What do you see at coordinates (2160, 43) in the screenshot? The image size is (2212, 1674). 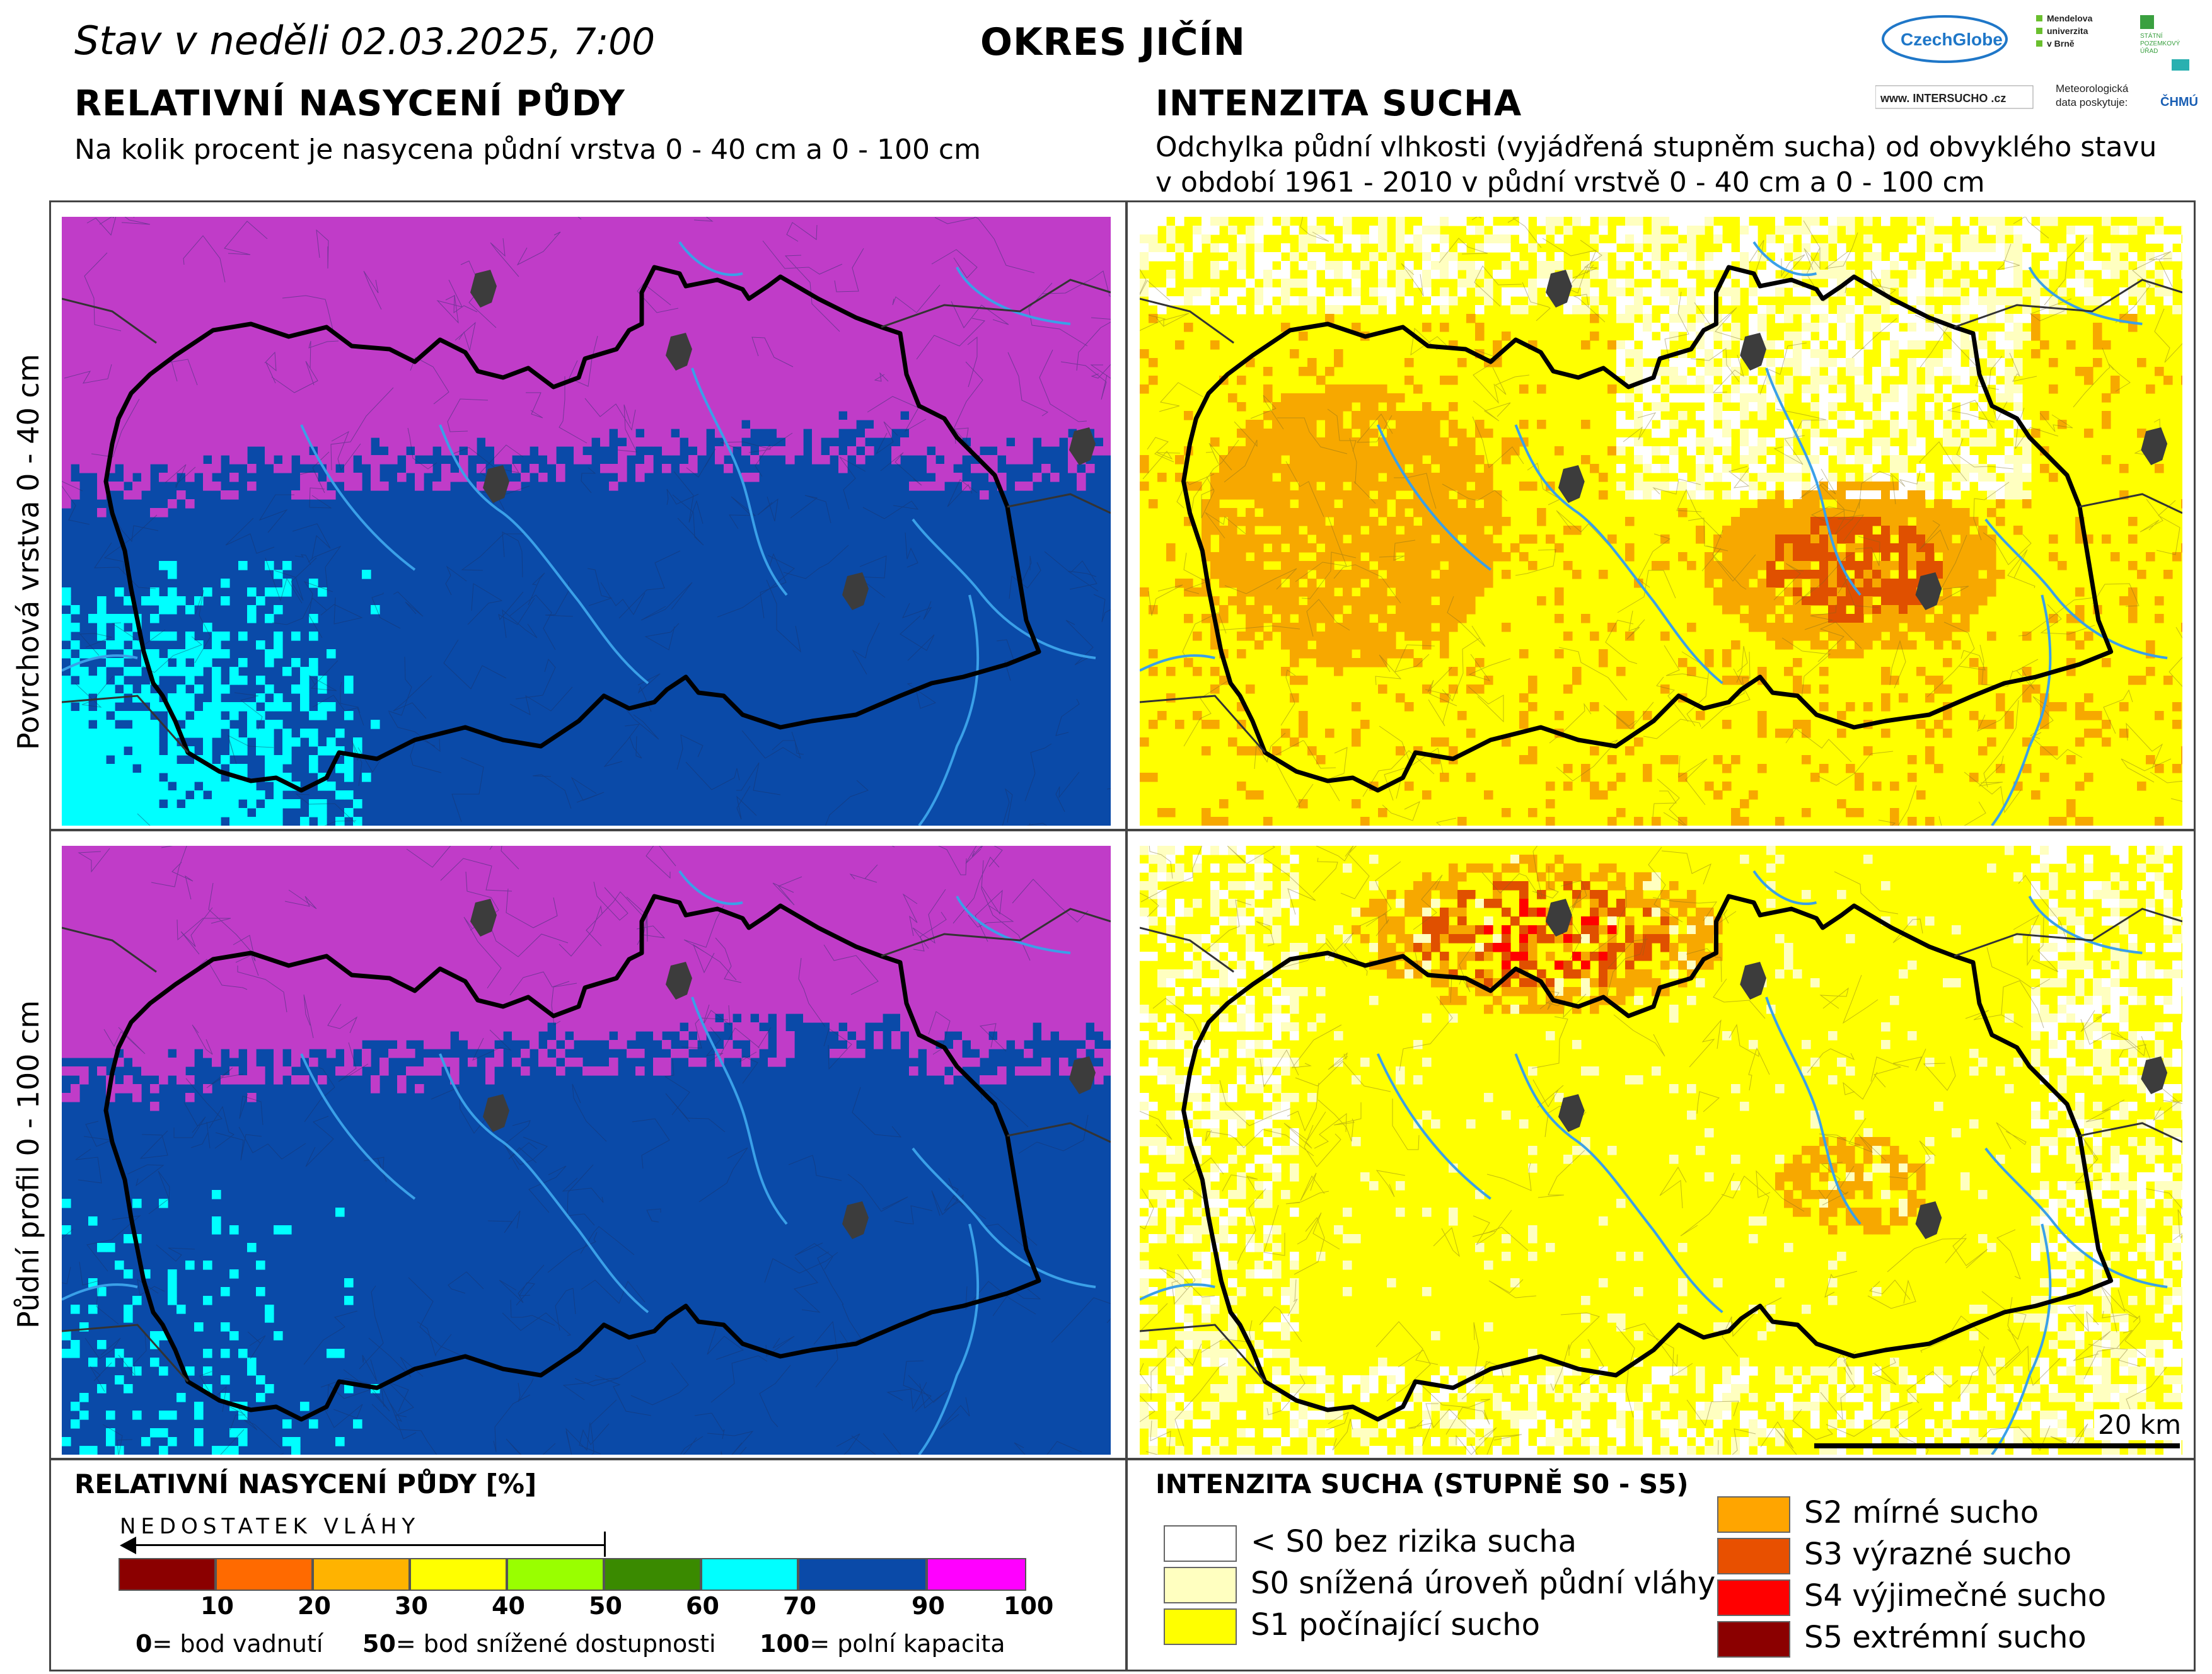 I see `svg-text: POZEMKOVÝ` at bounding box center [2160, 43].